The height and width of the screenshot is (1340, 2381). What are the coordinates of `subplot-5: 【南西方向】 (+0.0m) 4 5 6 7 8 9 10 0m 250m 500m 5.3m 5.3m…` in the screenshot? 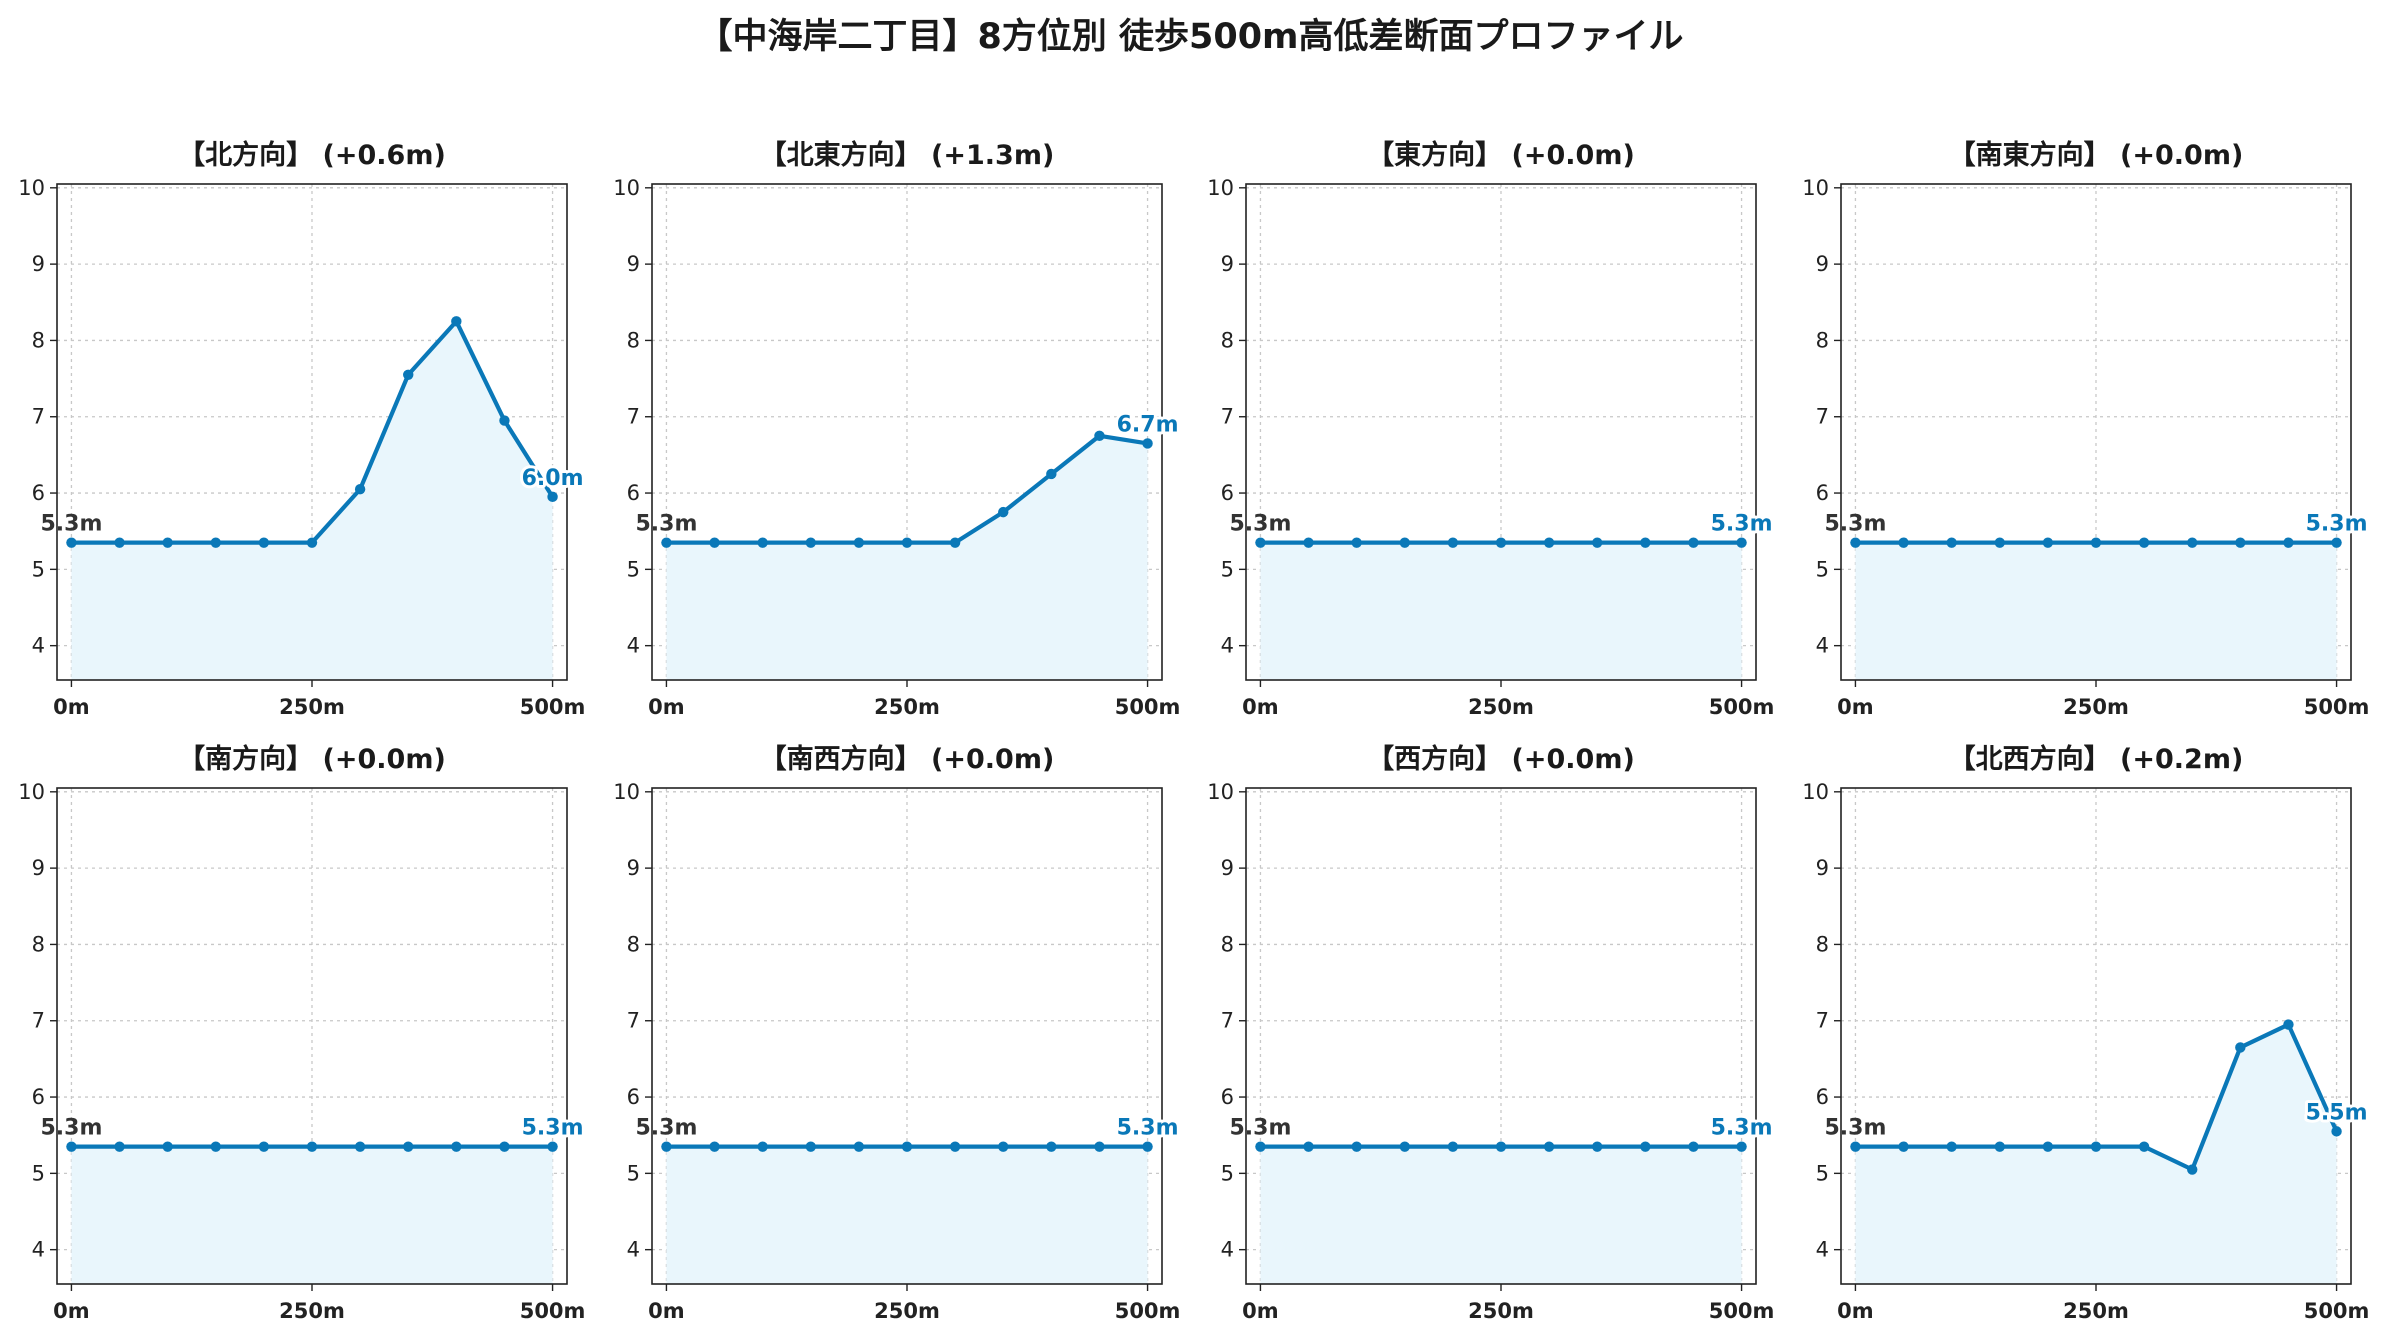 It's located at (897, 1033).